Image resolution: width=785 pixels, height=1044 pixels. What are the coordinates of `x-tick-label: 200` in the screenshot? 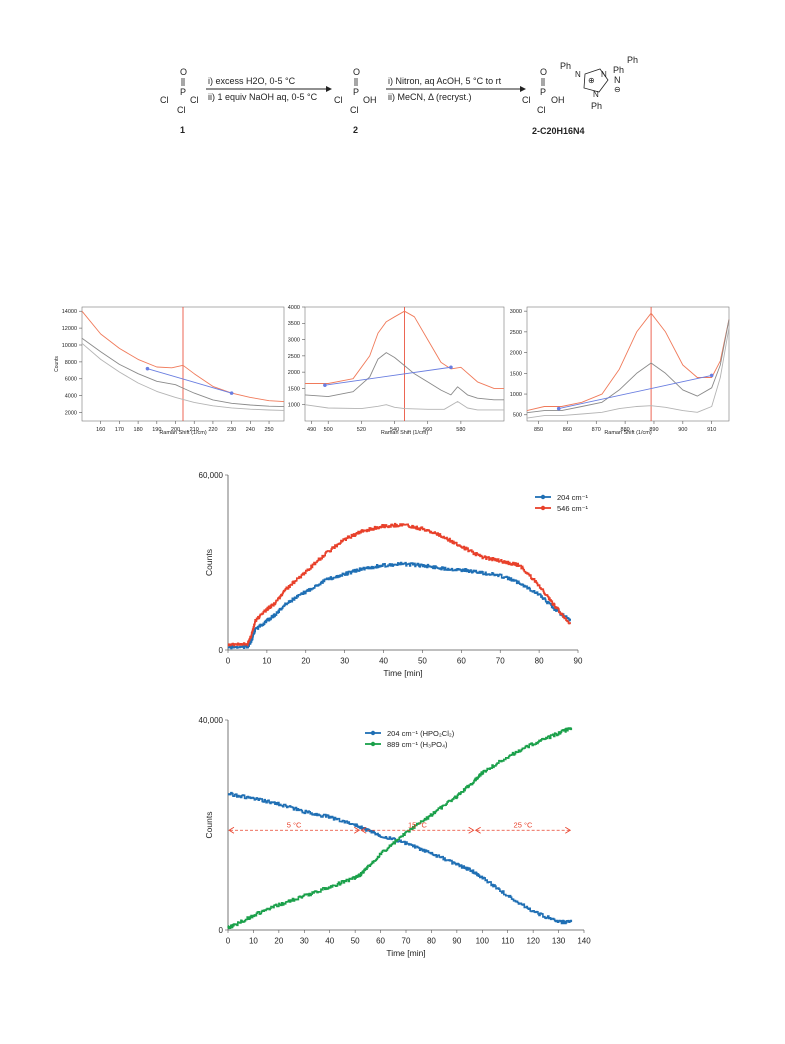 It's located at (175, 430).